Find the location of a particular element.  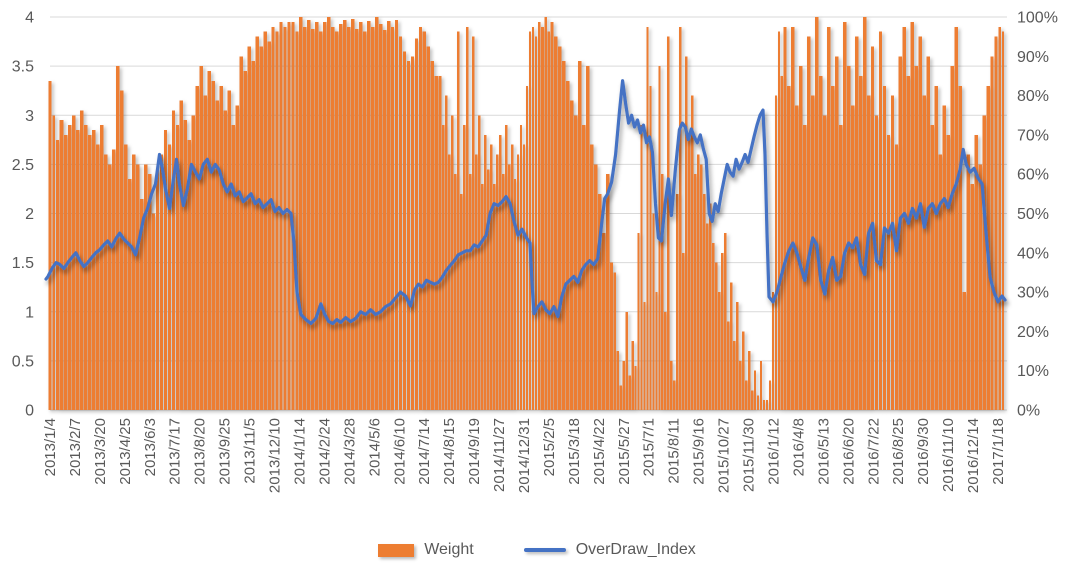

y-axis-left: 0 0.5 1 1.5 2 2.5 3 3.5 4 is located at coordinates (23, 215).